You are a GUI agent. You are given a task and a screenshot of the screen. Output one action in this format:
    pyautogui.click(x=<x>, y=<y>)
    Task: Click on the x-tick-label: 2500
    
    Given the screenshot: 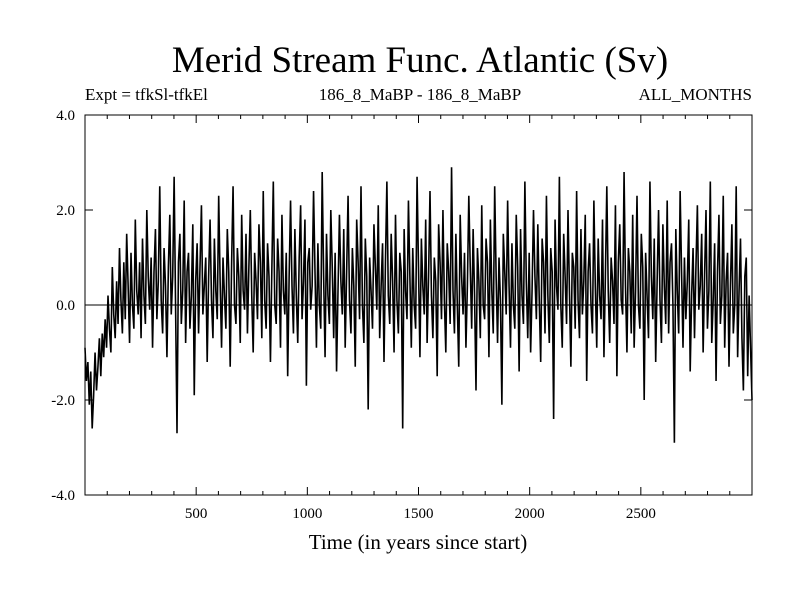 What is the action you would take?
    pyautogui.click(x=641, y=514)
    